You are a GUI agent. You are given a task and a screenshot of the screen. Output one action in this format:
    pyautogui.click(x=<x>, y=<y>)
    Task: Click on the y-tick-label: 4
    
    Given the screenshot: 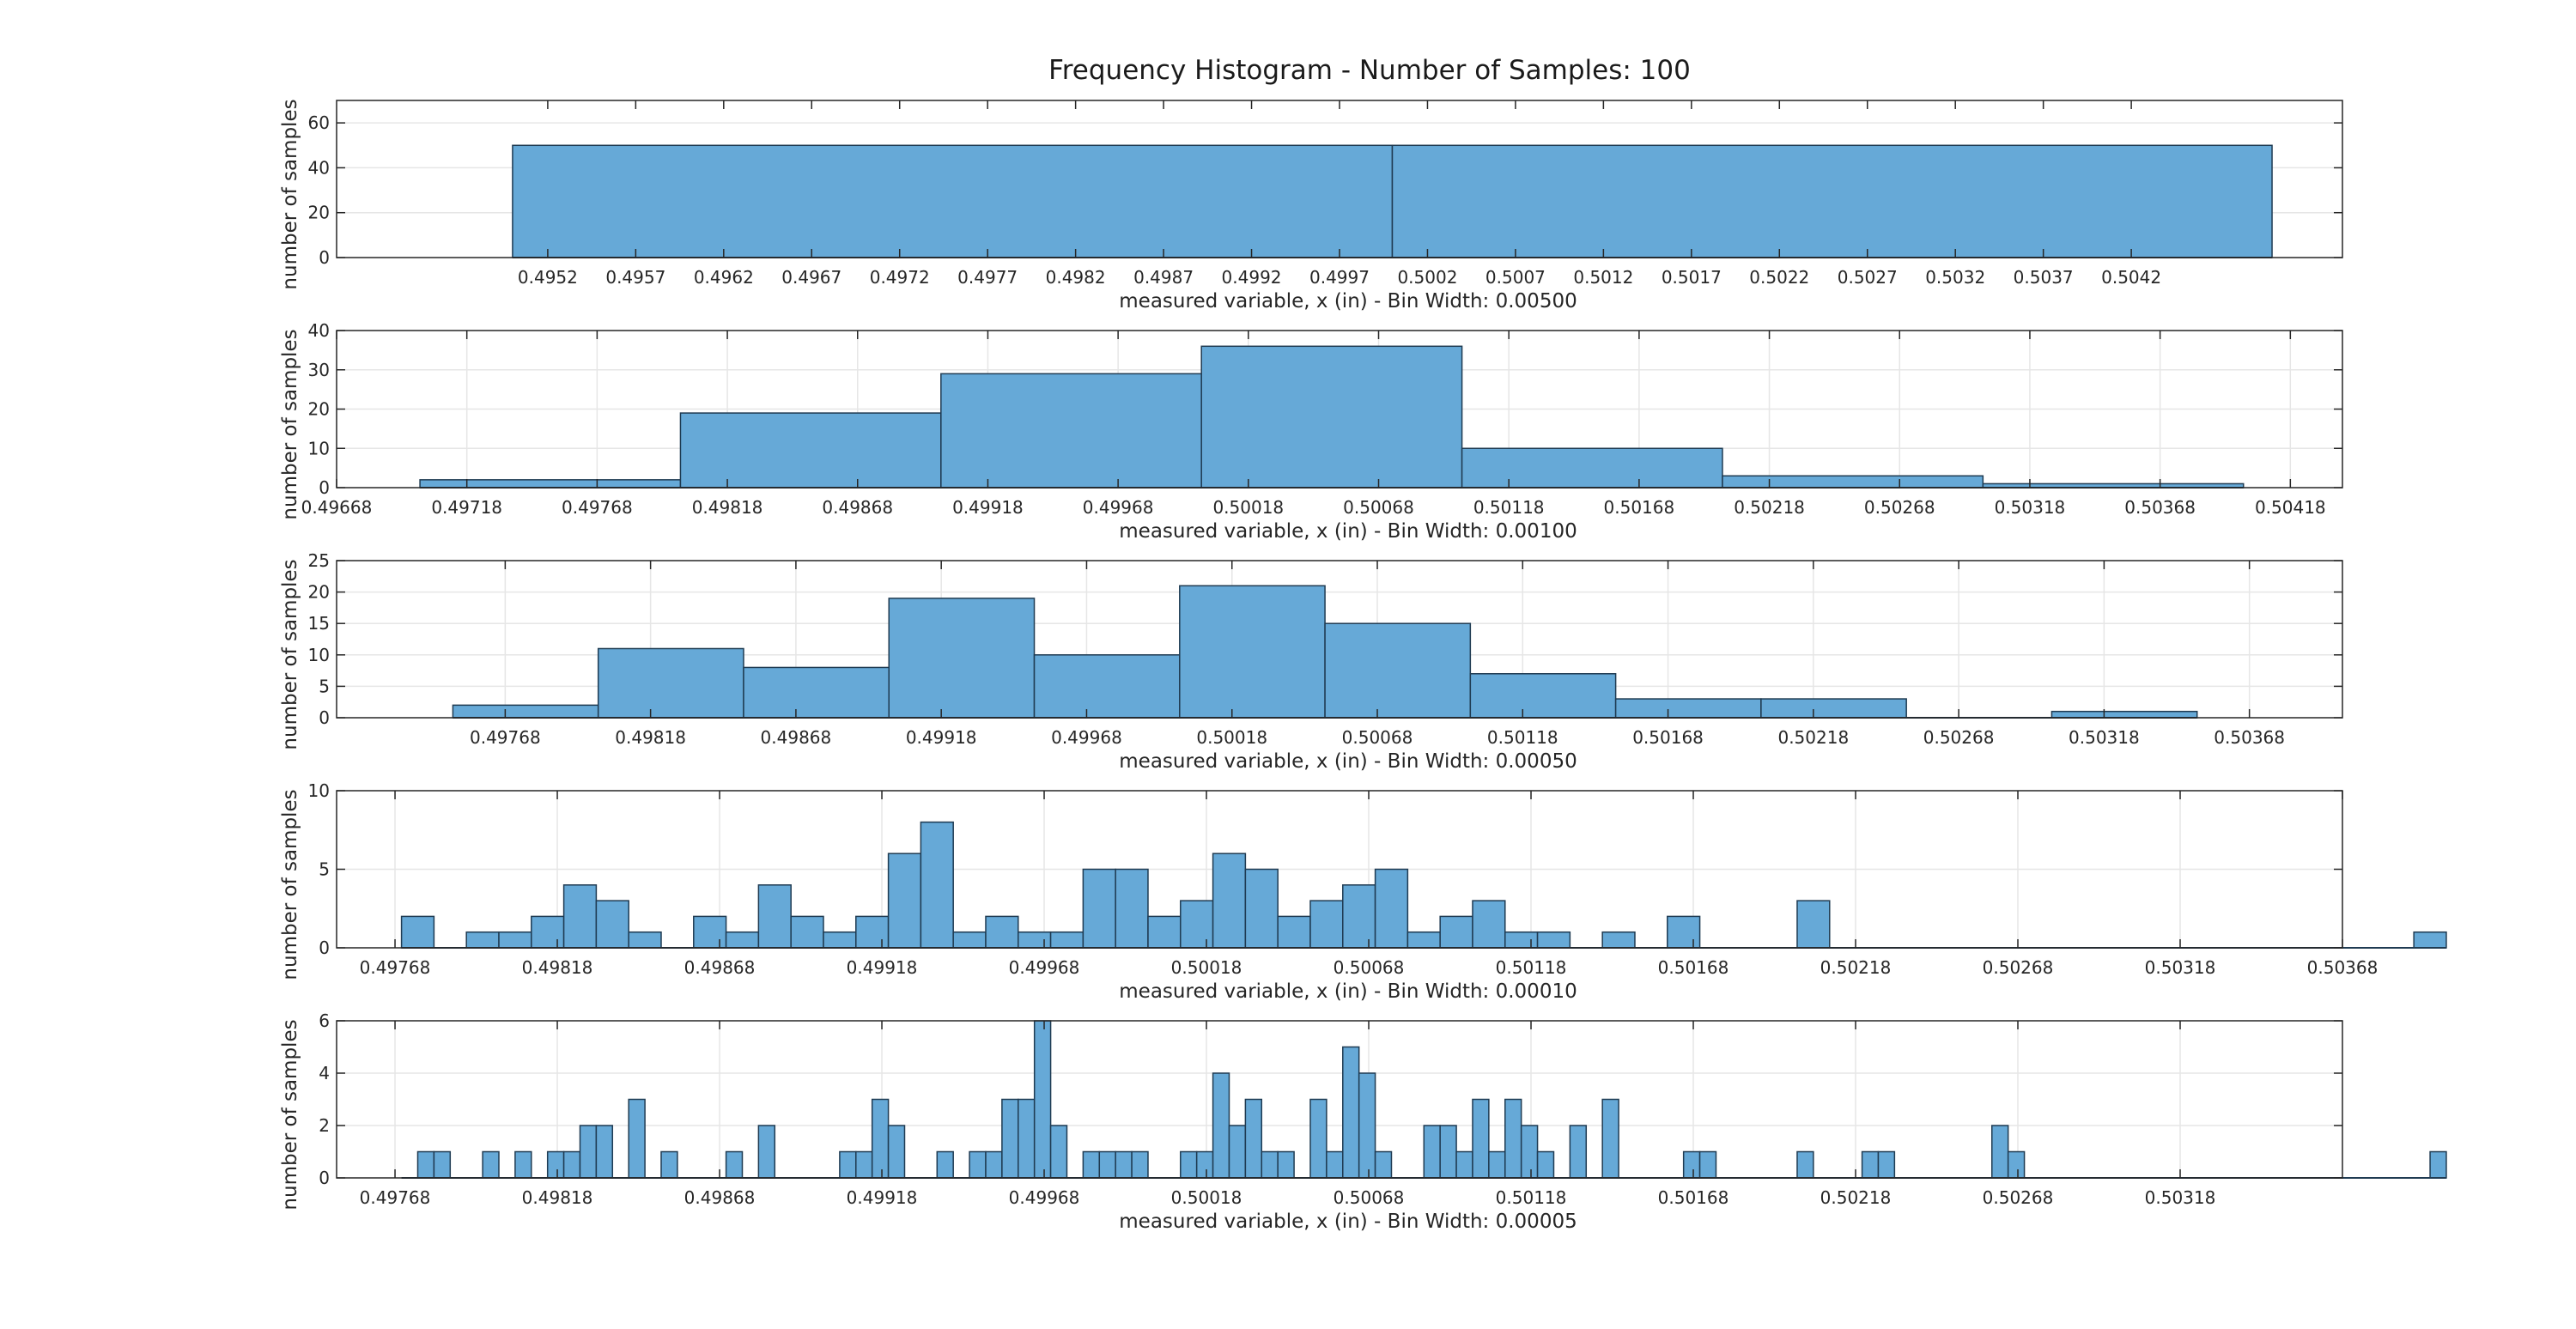 What is the action you would take?
    pyautogui.click(x=324, y=1073)
    